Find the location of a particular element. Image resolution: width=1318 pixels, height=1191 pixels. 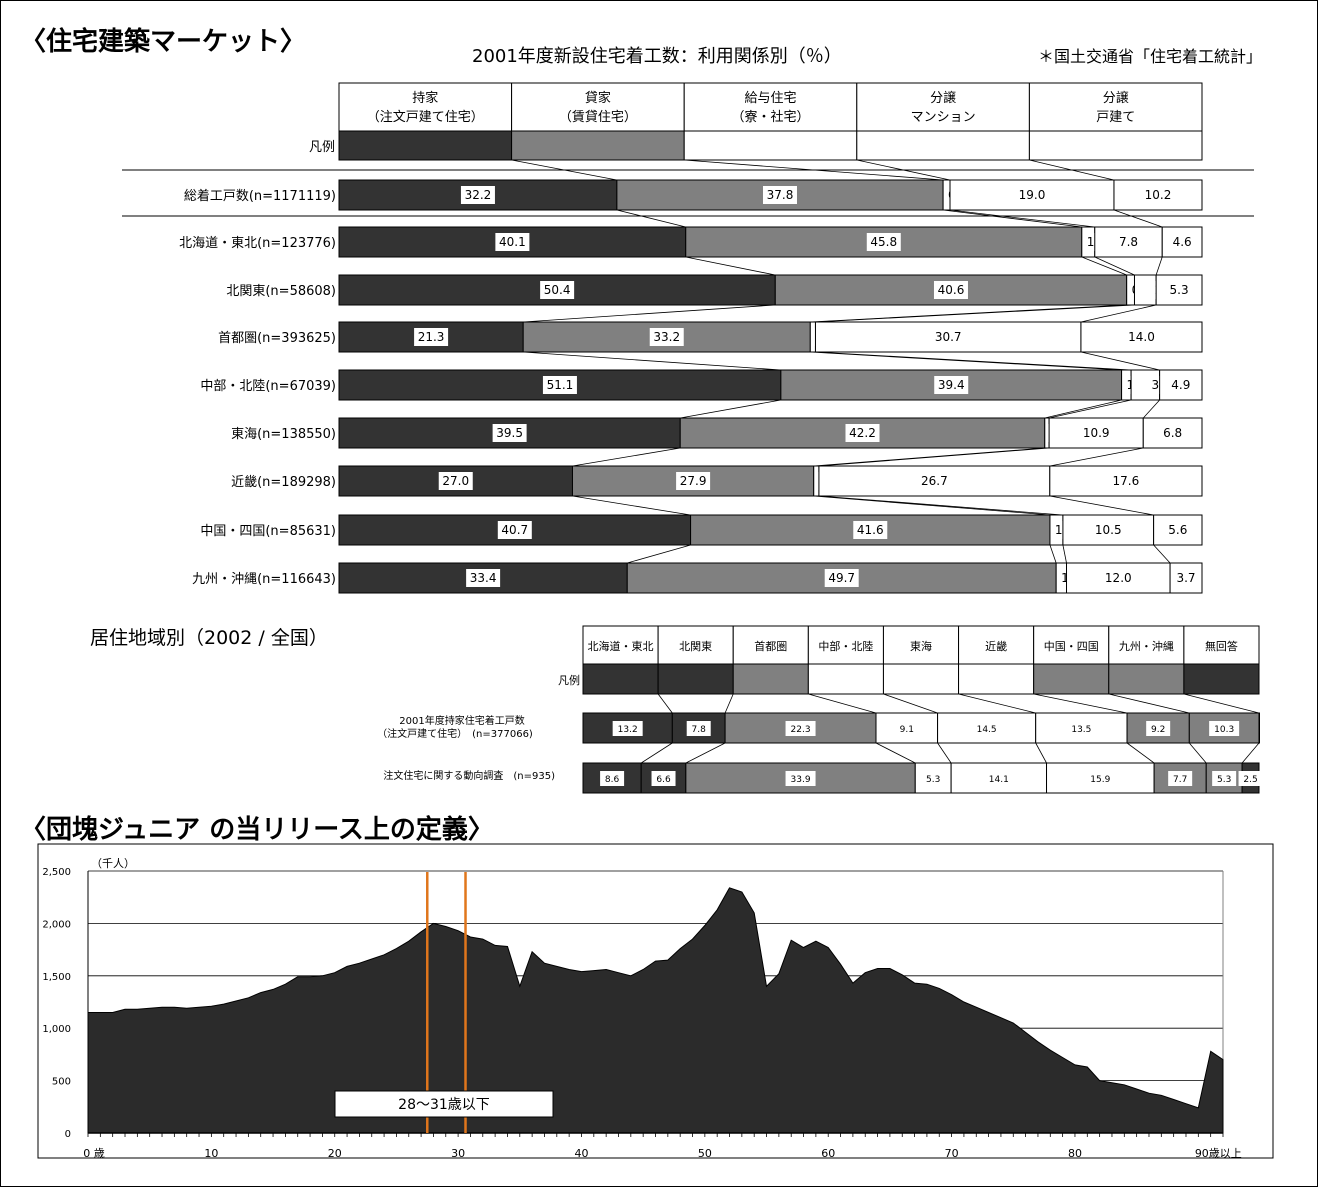

data-label: 27.0 is located at coordinates (455, 481).